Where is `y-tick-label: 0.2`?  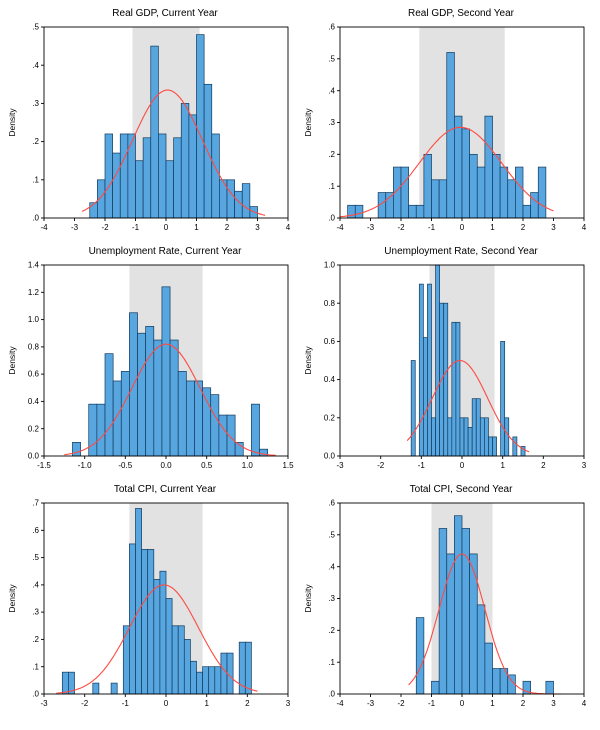 y-tick-label: 0.2 is located at coordinates (330, 417).